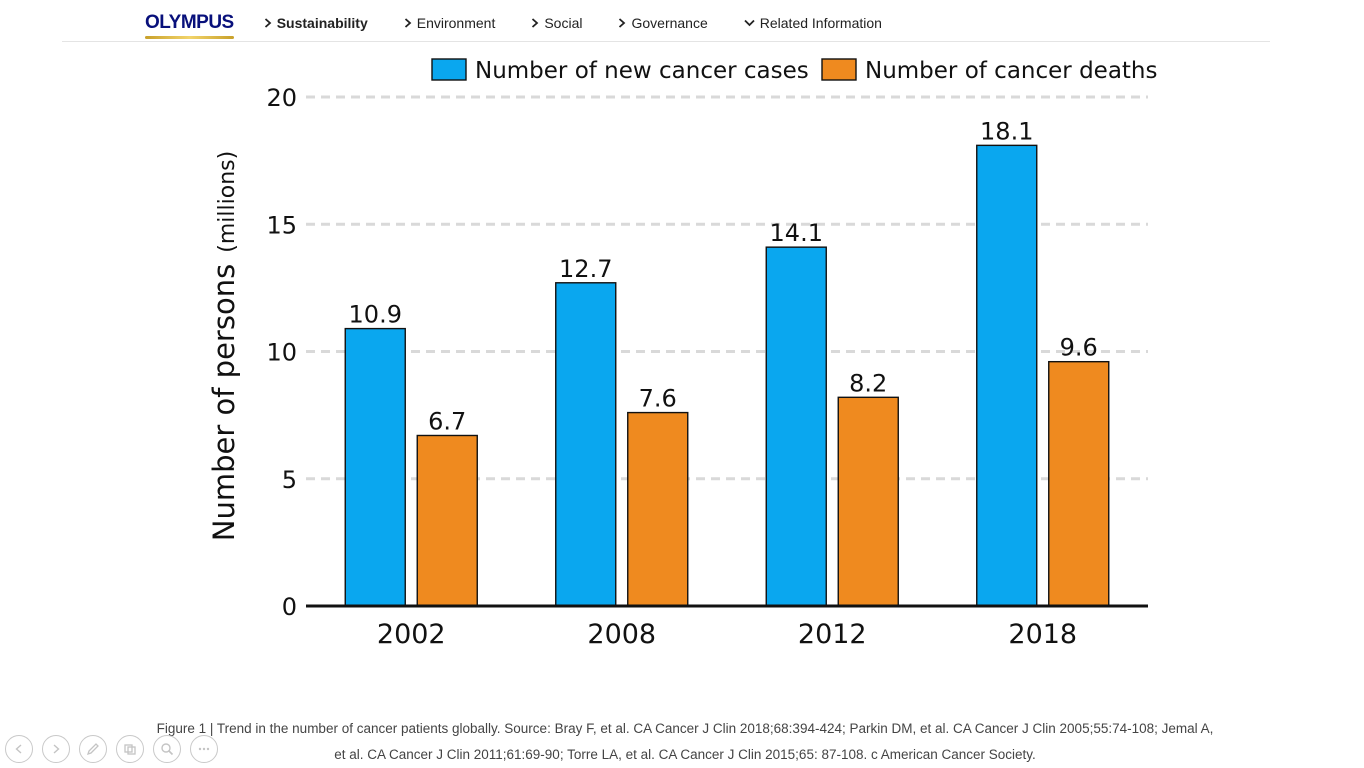 The height and width of the screenshot is (768, 1364). Describe the element at coordinates (749, 23) in the screenshot. I see `chevron-down-icon` at that location.